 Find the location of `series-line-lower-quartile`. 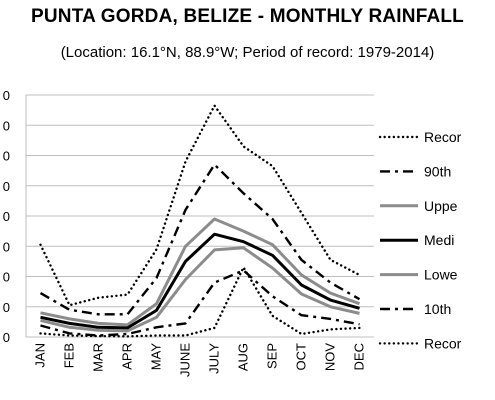

series-line-lower-quartile is located at coordinates (200, 289).